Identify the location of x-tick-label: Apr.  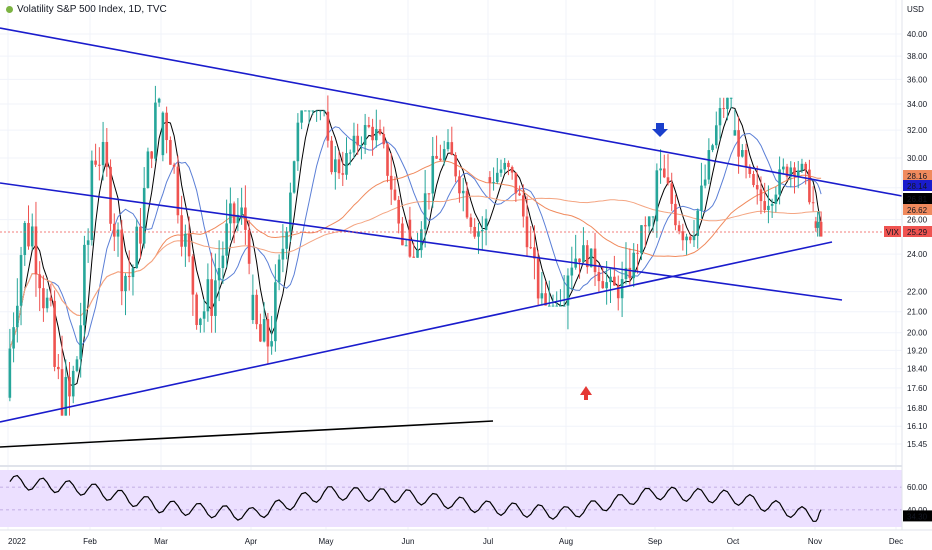
(251, 541).